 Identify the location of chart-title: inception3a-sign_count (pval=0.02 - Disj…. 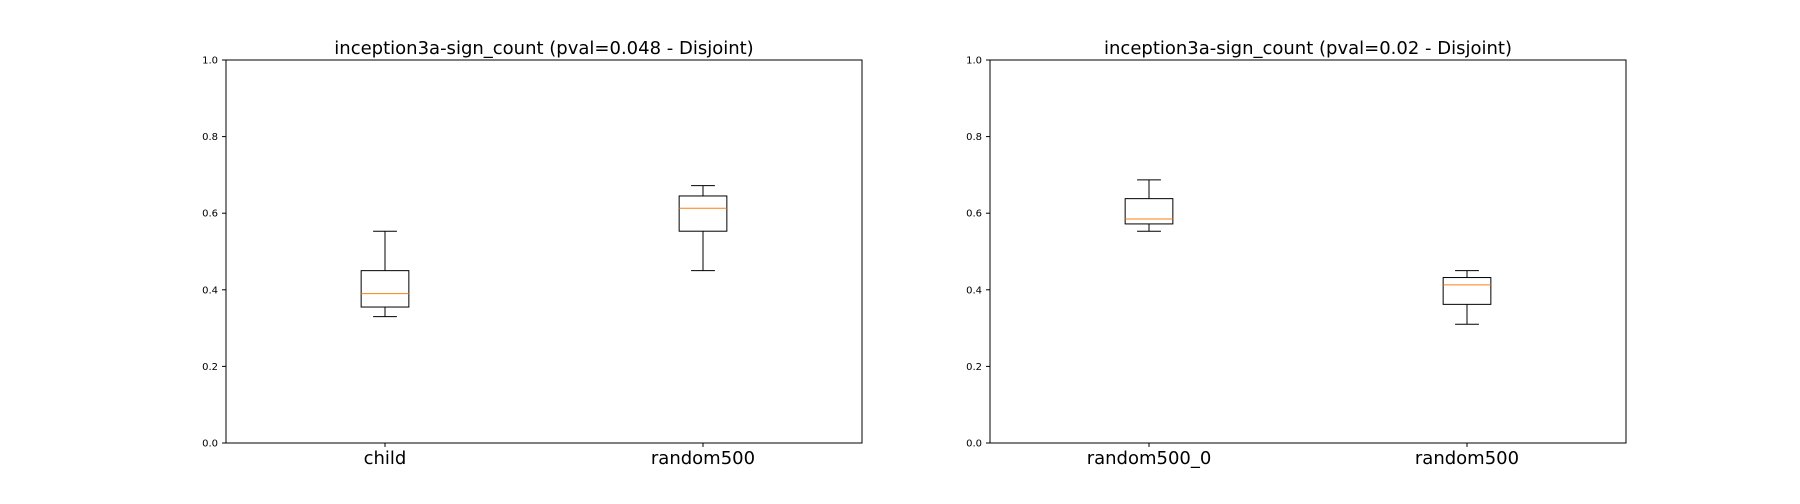
(1308, 48).